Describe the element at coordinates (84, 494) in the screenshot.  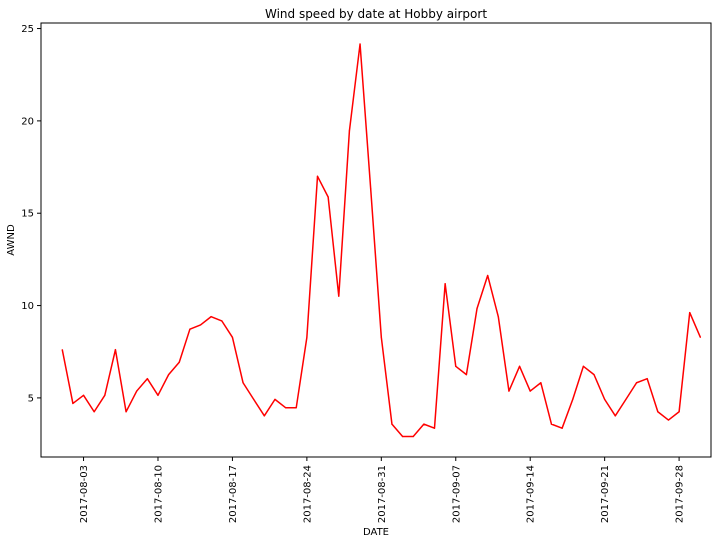
I see `x-tick-label: 2017-08-03` at that location.